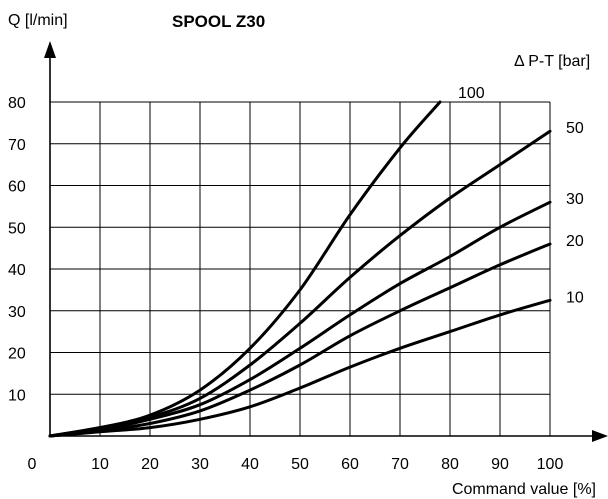 This screenshot has width=608, height=499. Describe the element at coordinates (50, 49) in the screenshot. I see `y-axis-arrow` at that location.